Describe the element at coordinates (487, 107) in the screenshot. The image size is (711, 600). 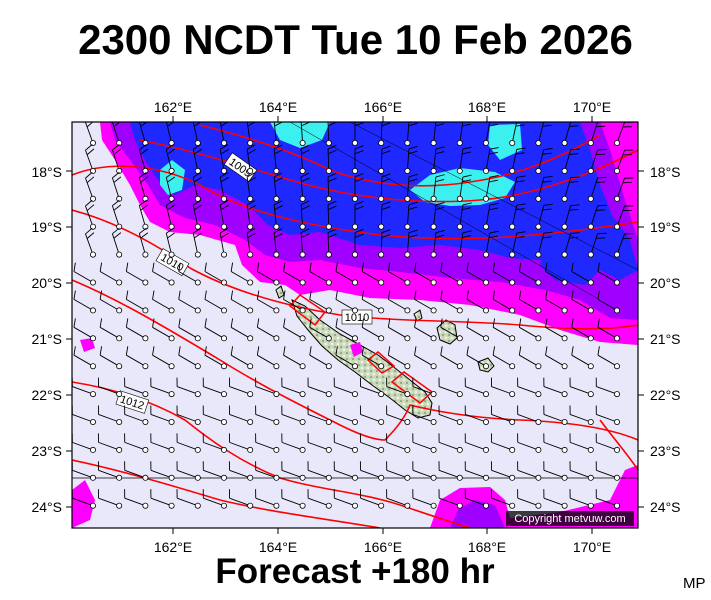
I see `lon-label-168: 168°E` at that location.